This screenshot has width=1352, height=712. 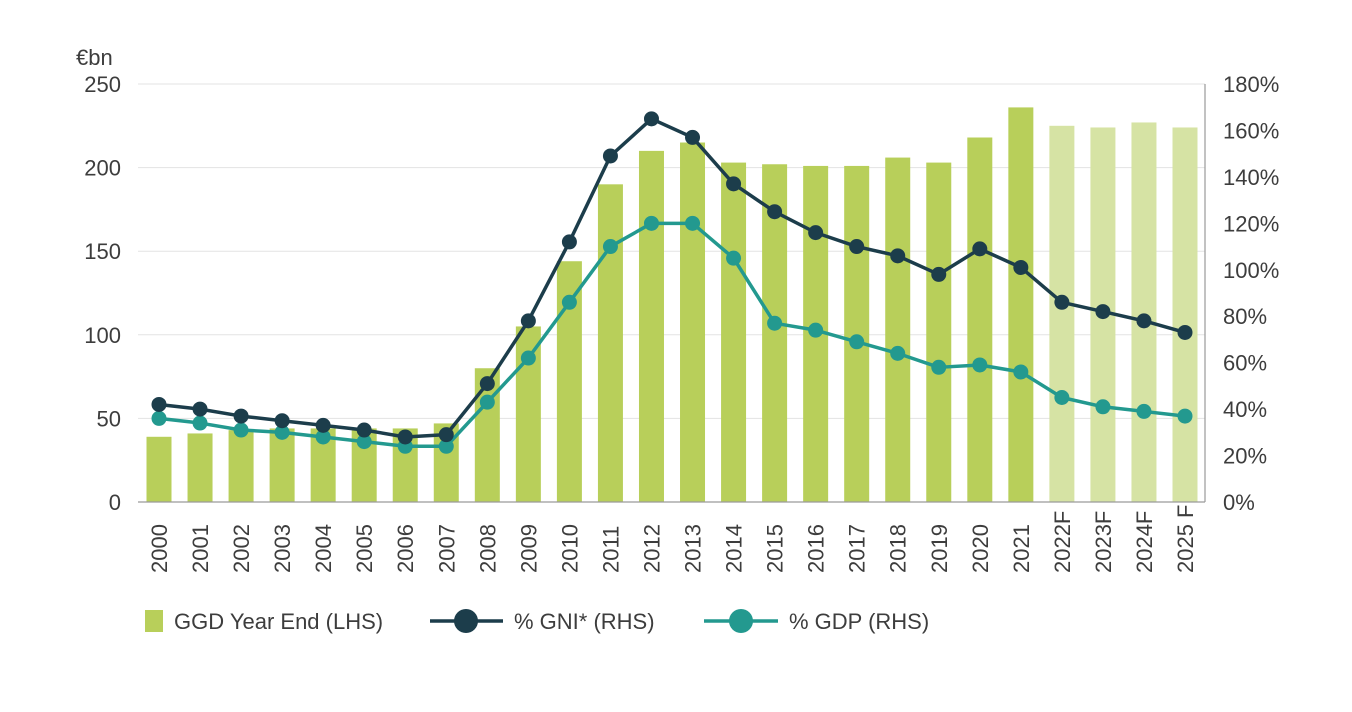 I want to click on x-axis-tick-label: 2011, so click(x=610, y=549).